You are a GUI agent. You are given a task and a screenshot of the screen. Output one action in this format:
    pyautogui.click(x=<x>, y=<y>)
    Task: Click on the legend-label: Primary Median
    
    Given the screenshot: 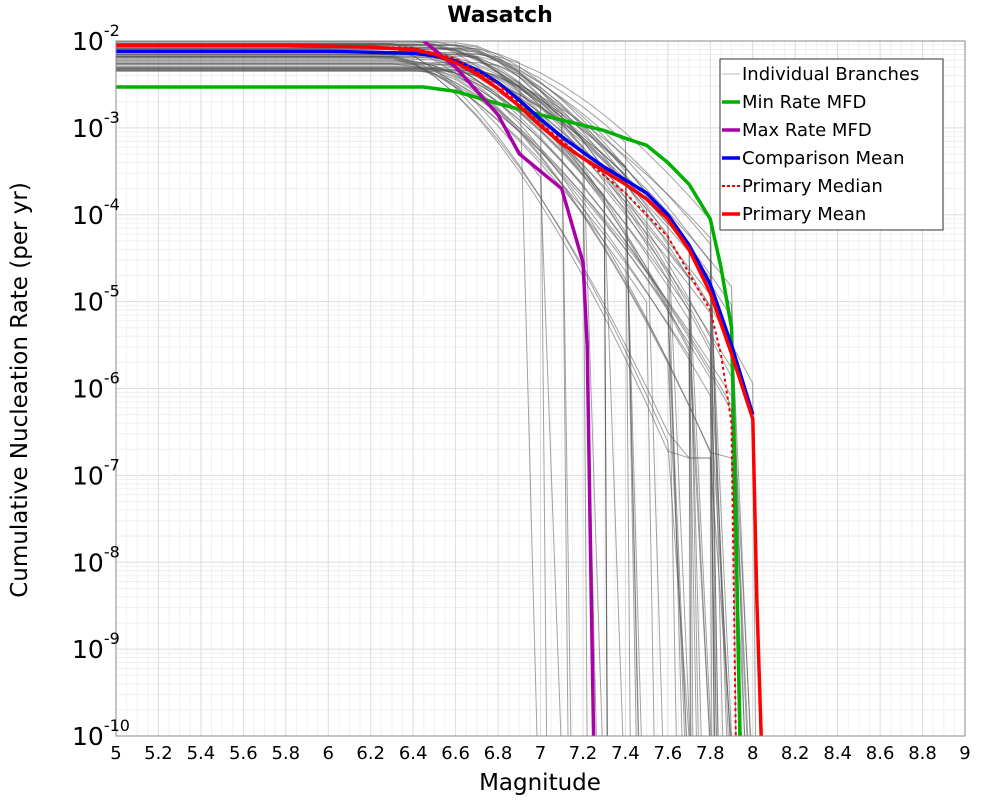 What is the action you would take?
    pyautogui.click(x=812, y=186)
    